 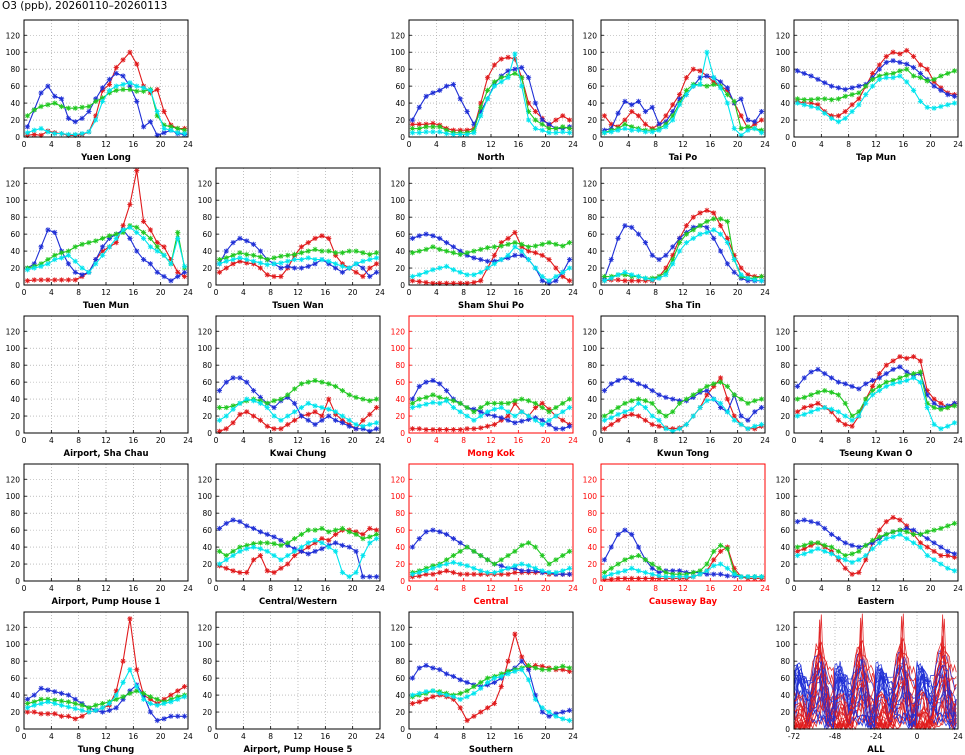 I want to click on x-tick-label: 0, so click(x=409, y=440).